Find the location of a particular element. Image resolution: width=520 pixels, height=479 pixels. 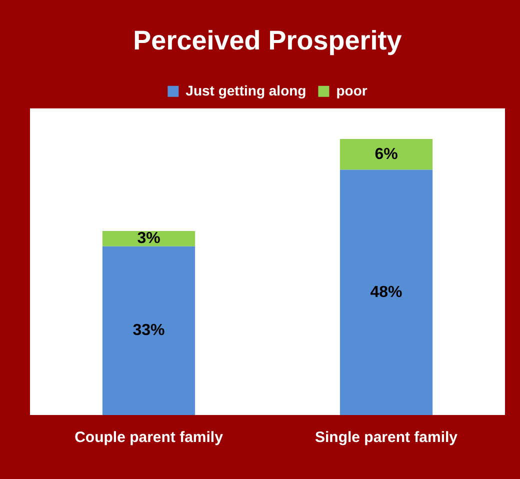

data-label: 6% is located at coordinates (386, 154).